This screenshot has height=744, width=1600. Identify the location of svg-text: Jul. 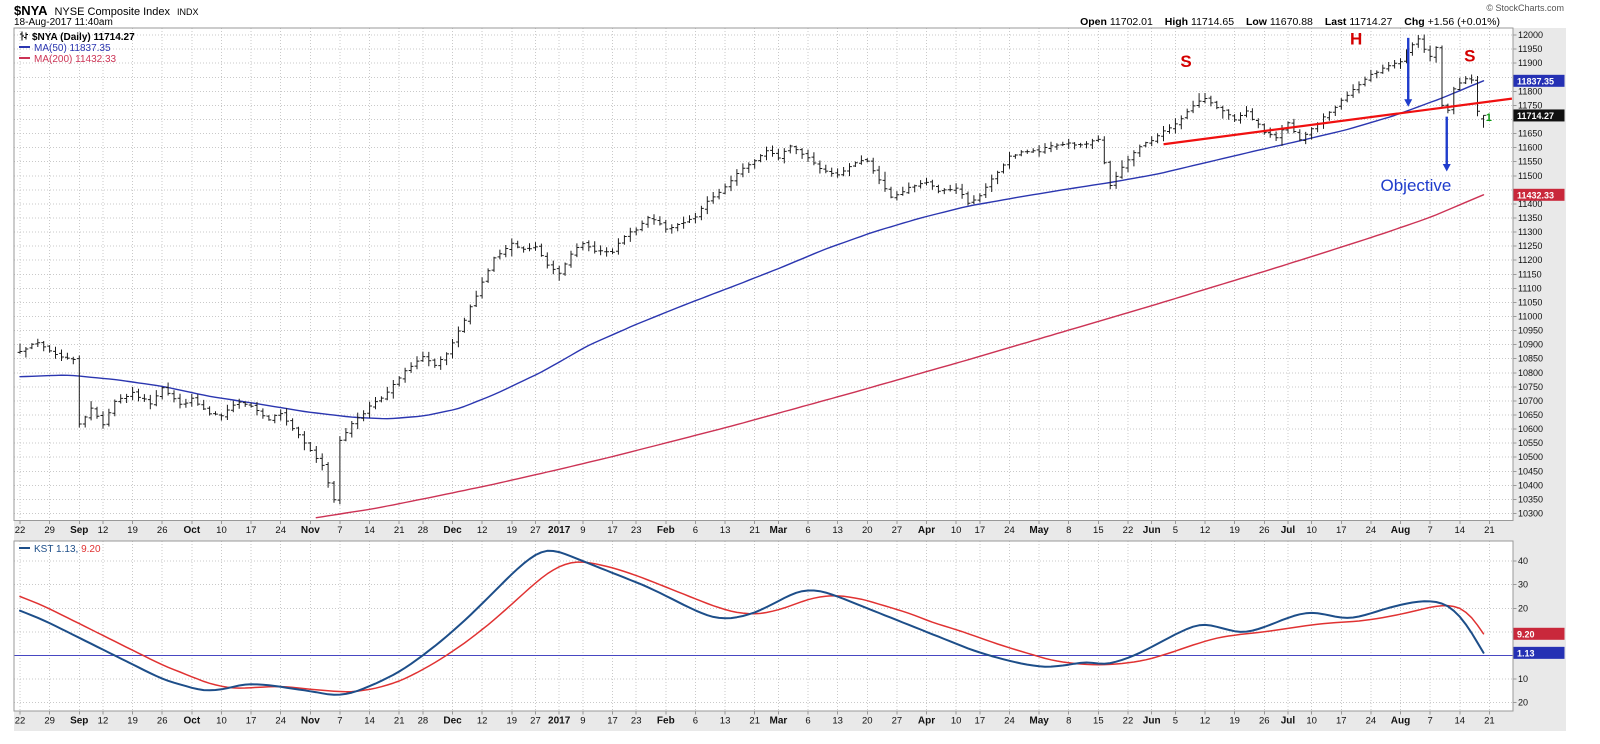
(1288, 721).